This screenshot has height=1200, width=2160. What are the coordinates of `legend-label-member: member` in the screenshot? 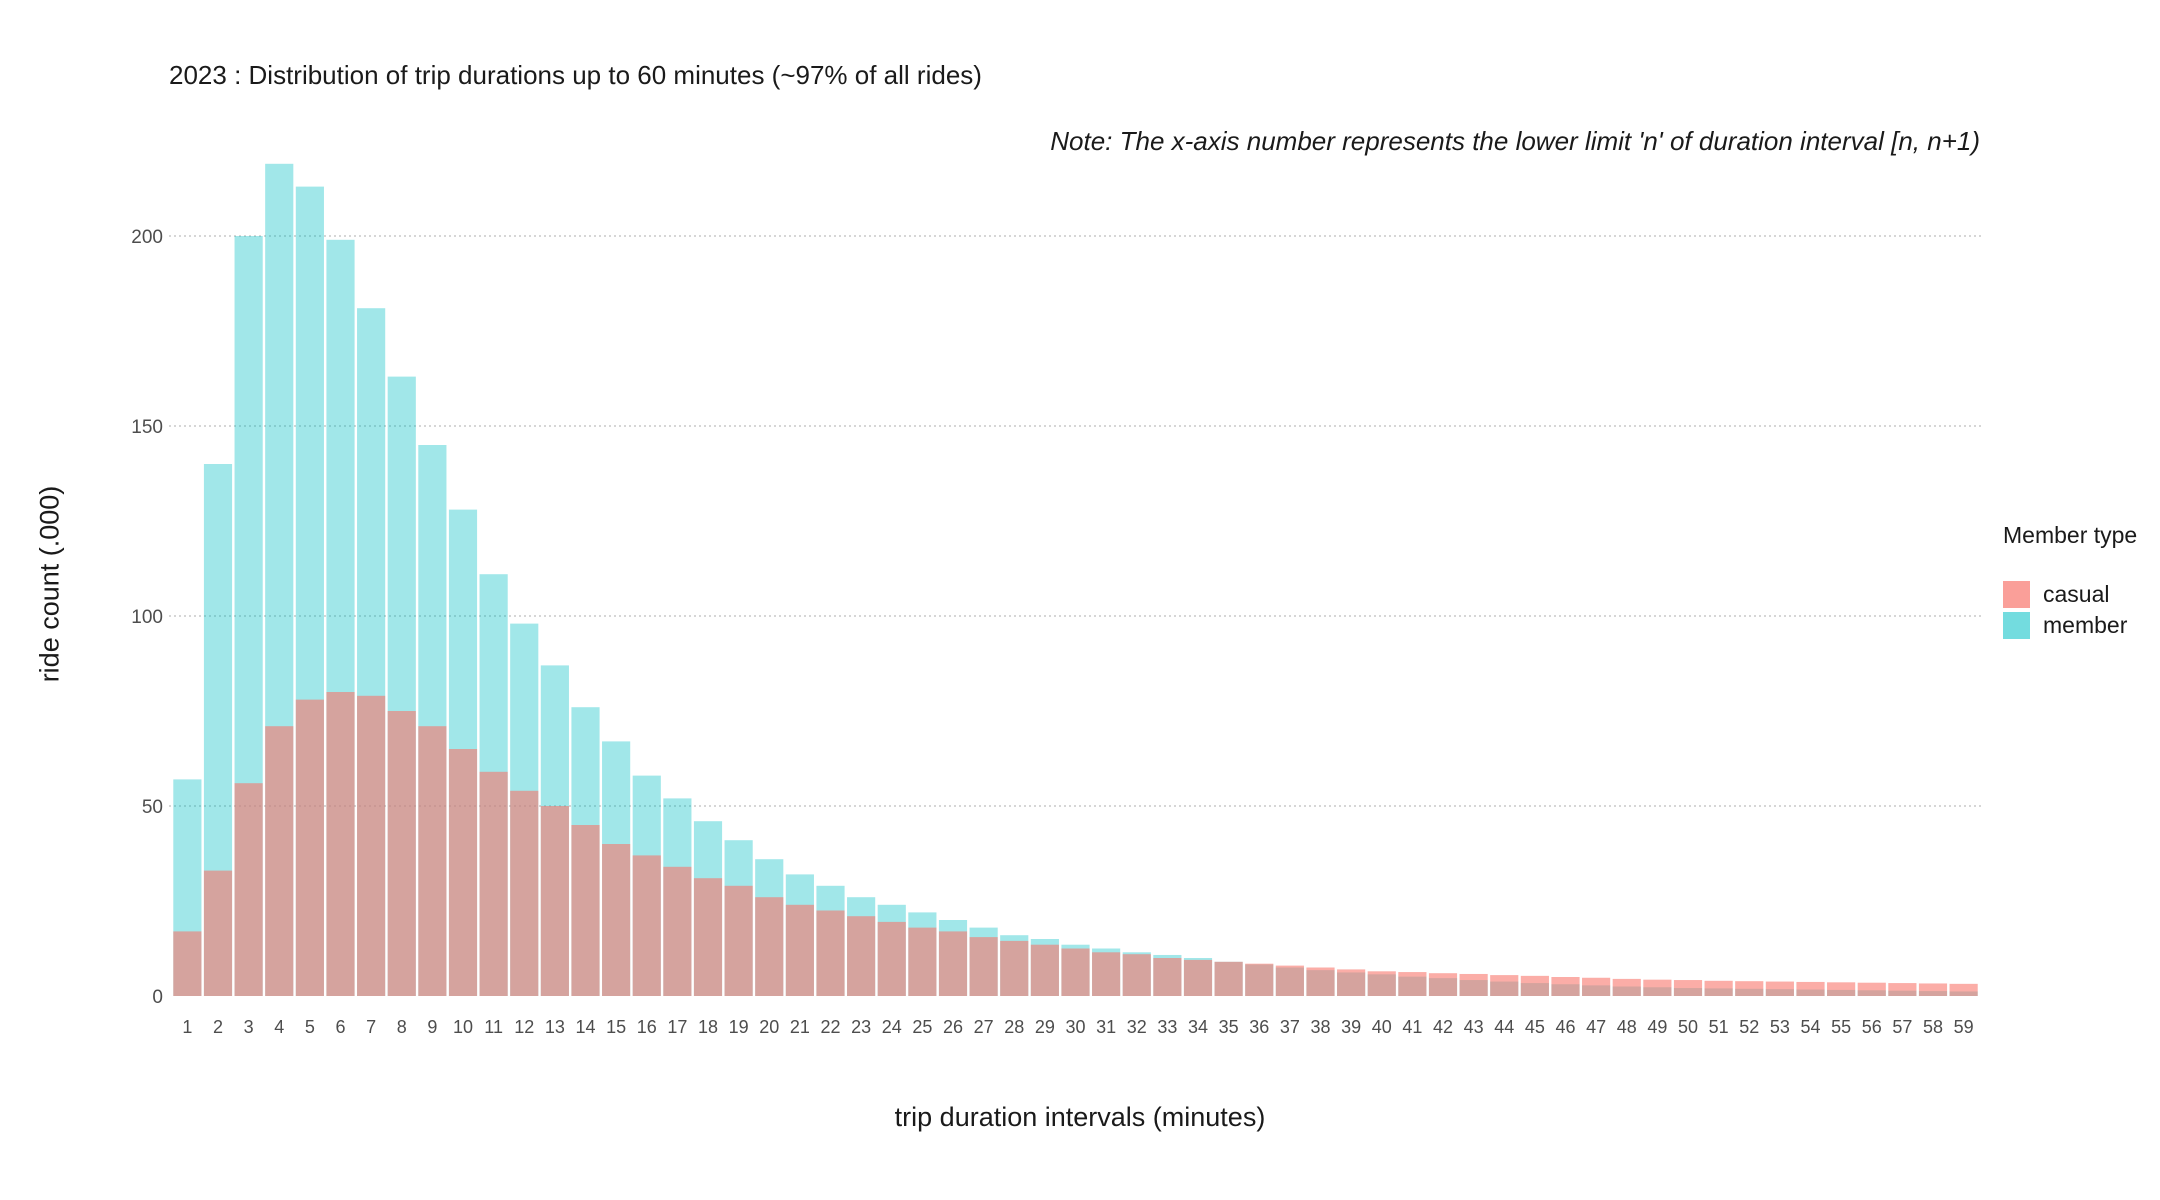 It's located at (2085, 625).